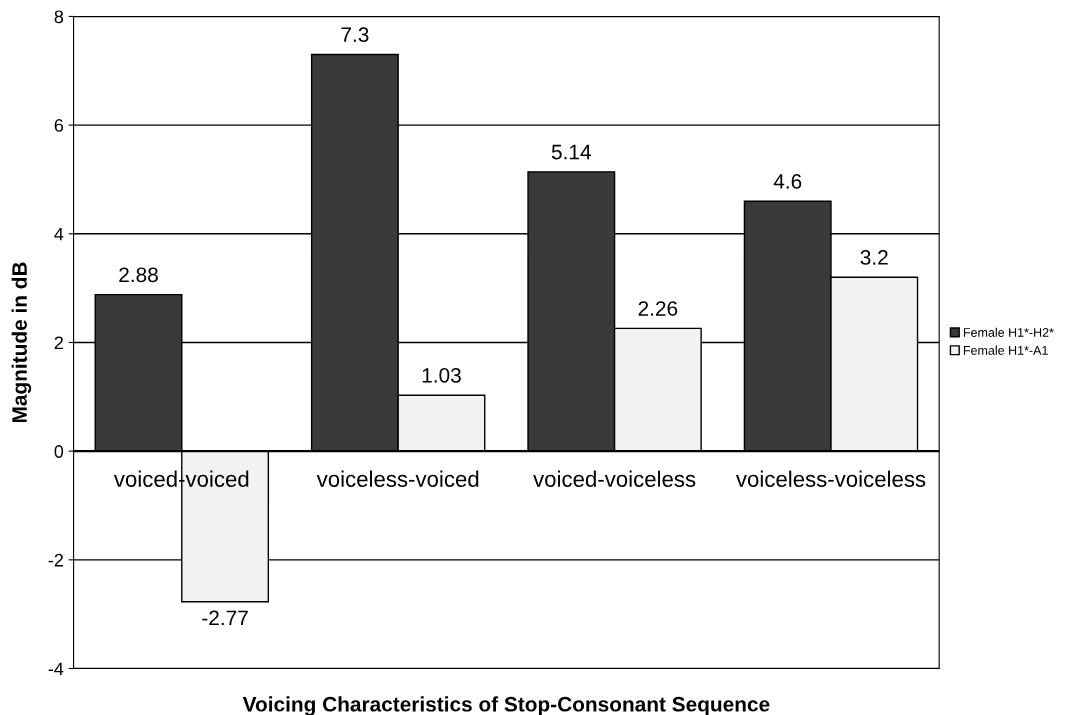  I want to click on data-label: 2.26, so click(658, 308).